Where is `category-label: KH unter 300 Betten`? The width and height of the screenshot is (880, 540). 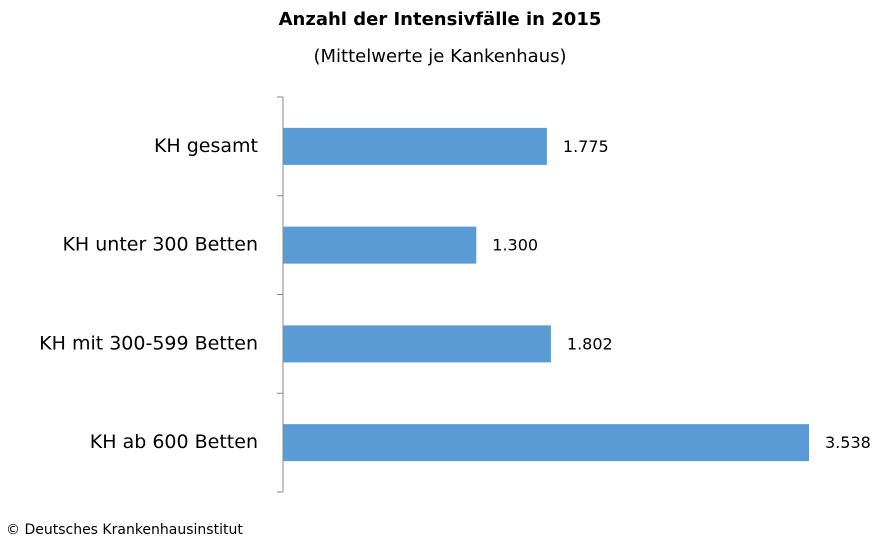
category-label: KH unter 300 Betten is located at coordinates (160, 245).